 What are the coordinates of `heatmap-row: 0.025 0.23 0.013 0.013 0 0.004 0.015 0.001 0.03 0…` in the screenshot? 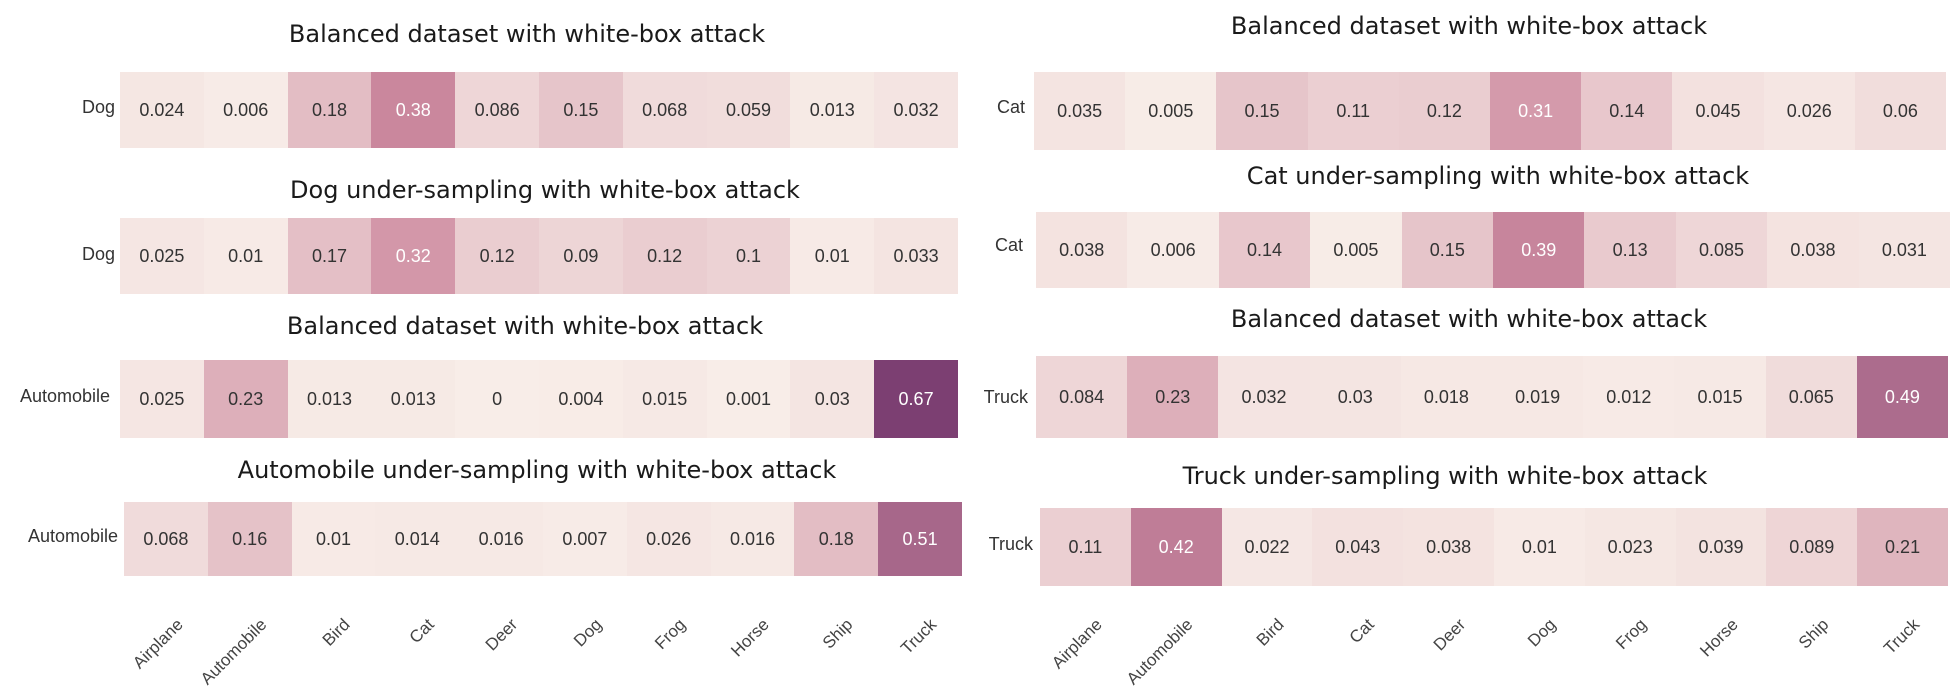 It's located at (539, 399).